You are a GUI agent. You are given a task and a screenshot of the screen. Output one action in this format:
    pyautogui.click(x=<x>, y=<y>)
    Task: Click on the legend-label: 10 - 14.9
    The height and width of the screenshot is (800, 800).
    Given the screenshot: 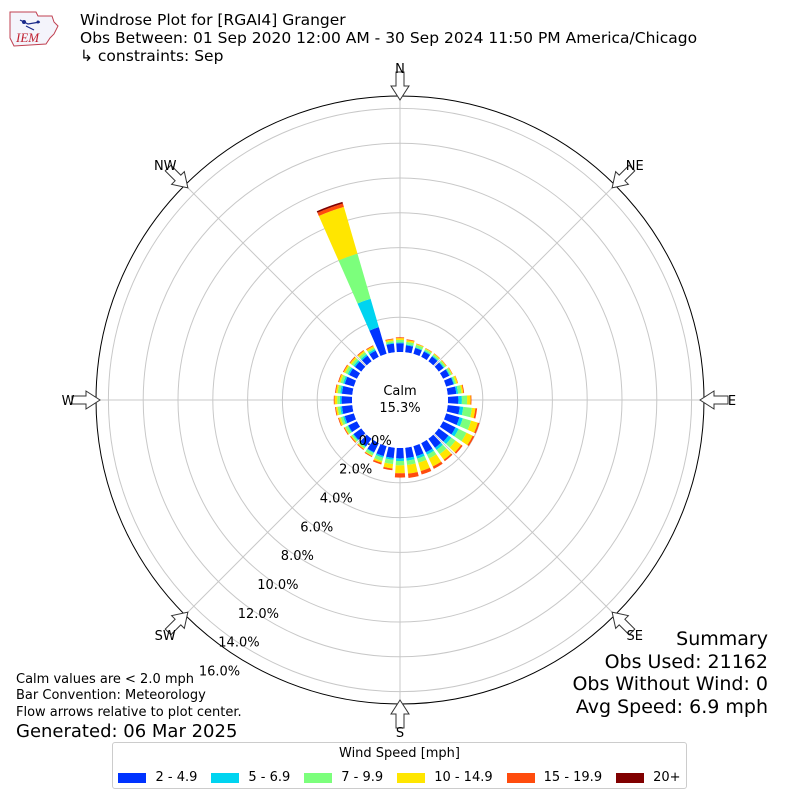 What is the action you would take?
    pyautogui.click(x=463, y=777)
    